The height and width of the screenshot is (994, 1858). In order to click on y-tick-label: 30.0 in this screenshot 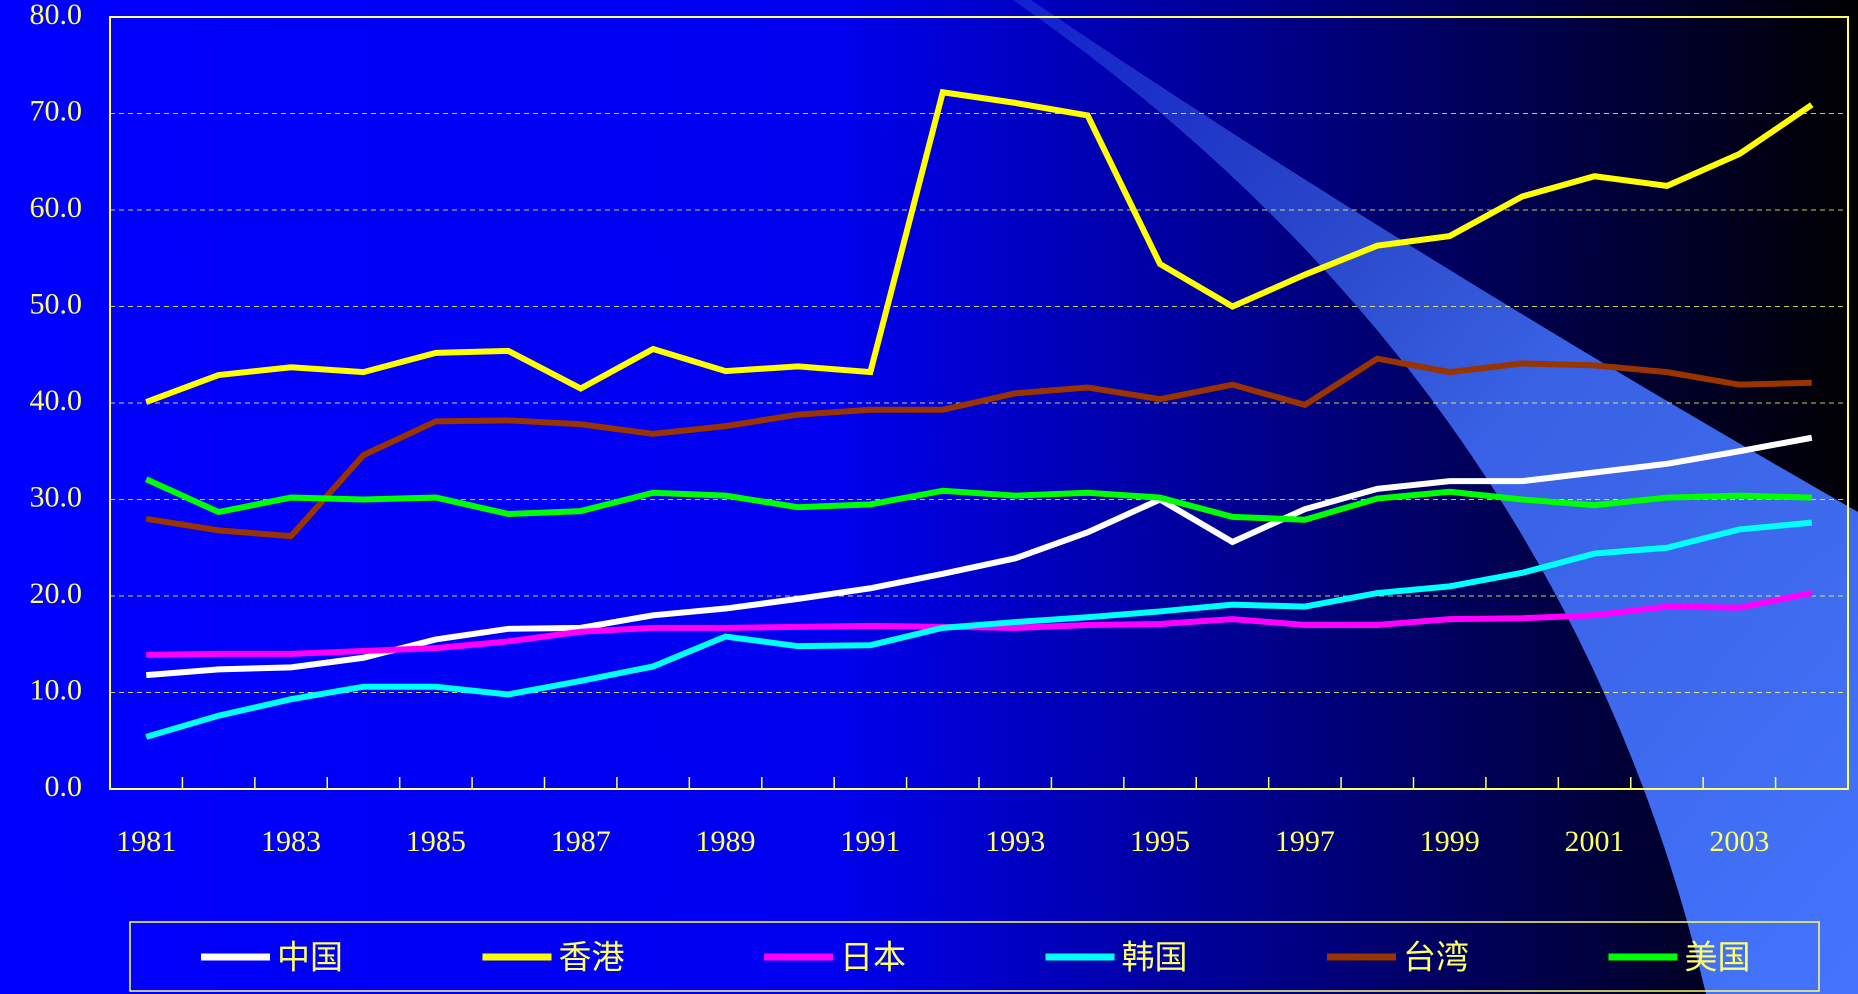, I will do `click(56, 496)`.